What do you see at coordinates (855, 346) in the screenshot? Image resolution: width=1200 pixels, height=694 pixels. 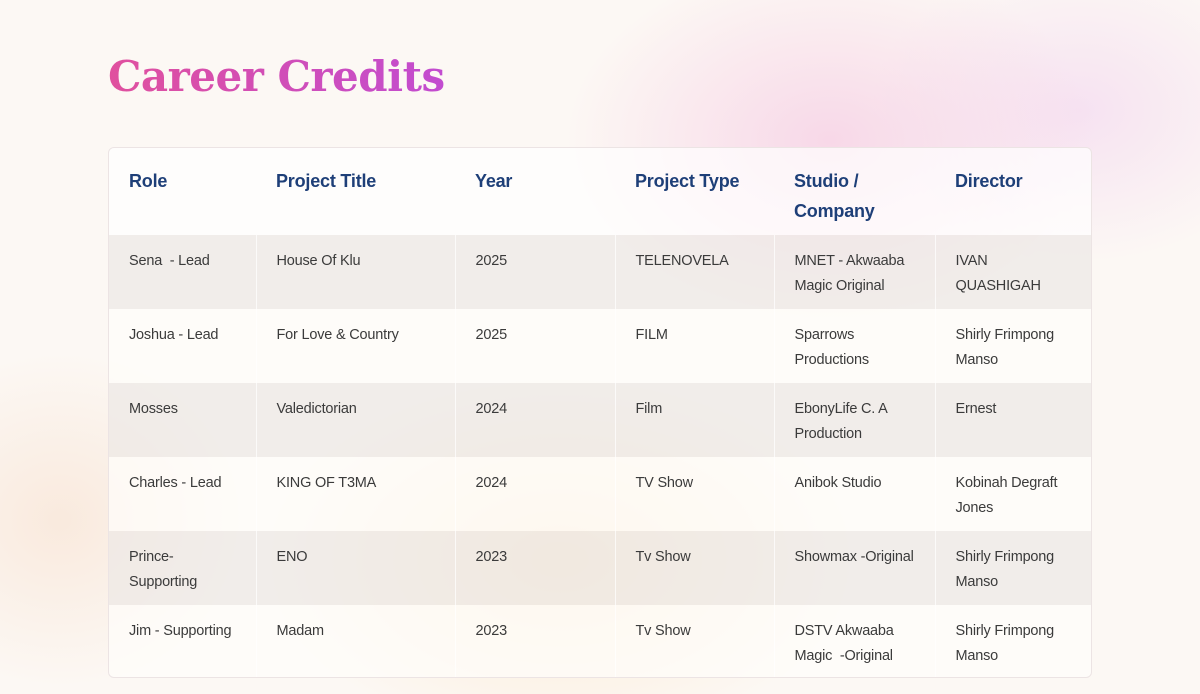 I see `cell-studio: Sparrows Productions` at bounding box center [855, 346].